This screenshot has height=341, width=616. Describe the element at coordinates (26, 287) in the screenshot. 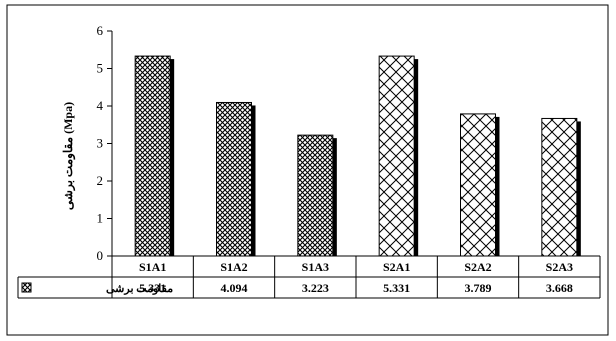

I see `legend-key` at that location.